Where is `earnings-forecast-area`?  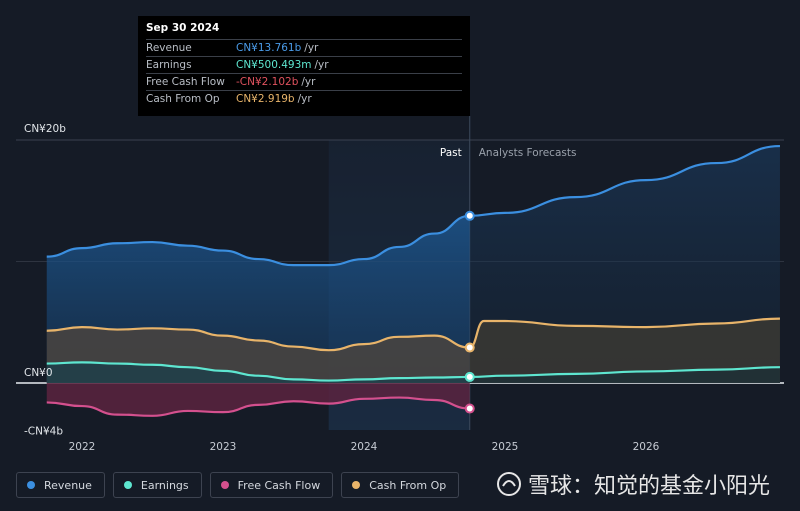 earnings-forecast-area is located at coordinates (624, 375).